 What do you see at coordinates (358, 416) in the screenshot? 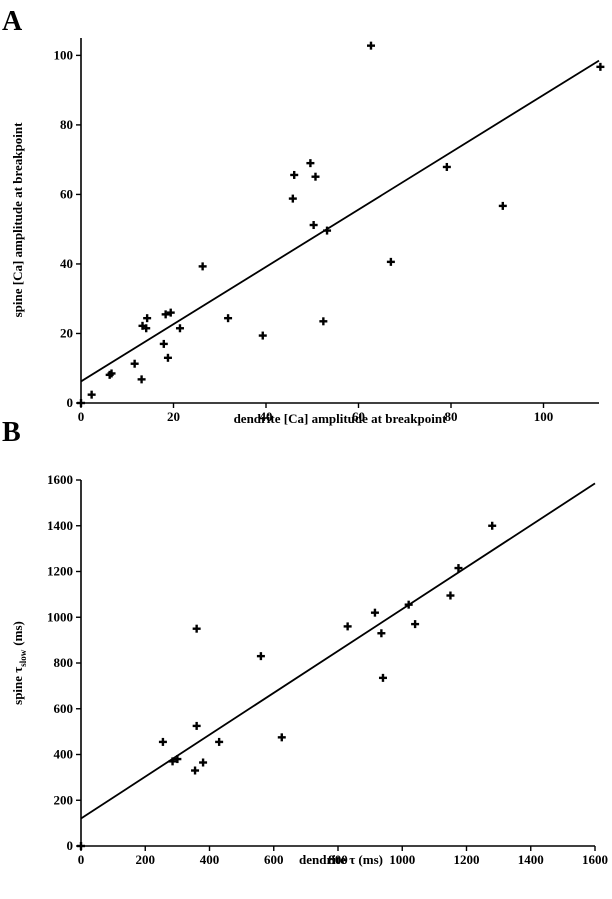
I see `x-tick-label: 60` at bounding box center [358, 416].